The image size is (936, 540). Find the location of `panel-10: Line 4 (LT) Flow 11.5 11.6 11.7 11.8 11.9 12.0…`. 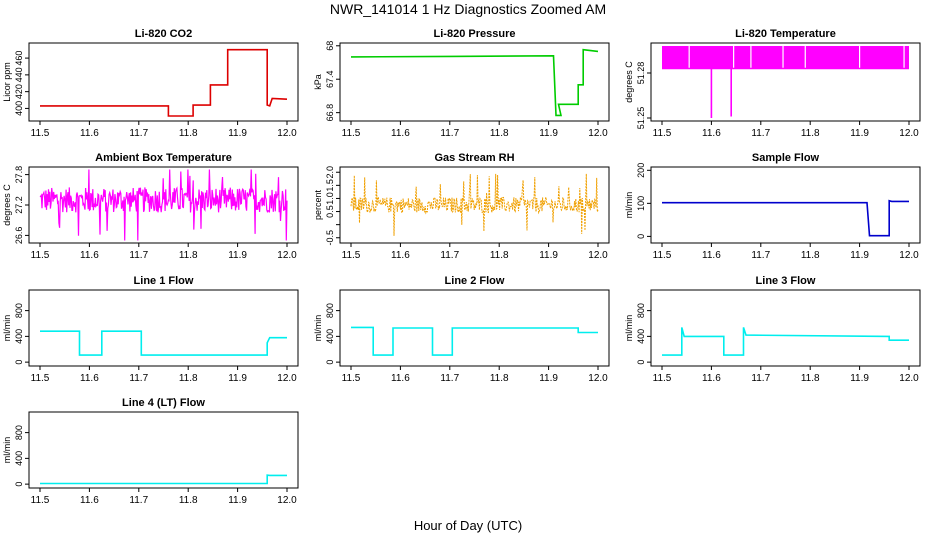

panel-10: Line 4 (LT) Flow 11.5 11.6 11.7 11.8 11.9 12.0… is located at coordinates (150, 451).